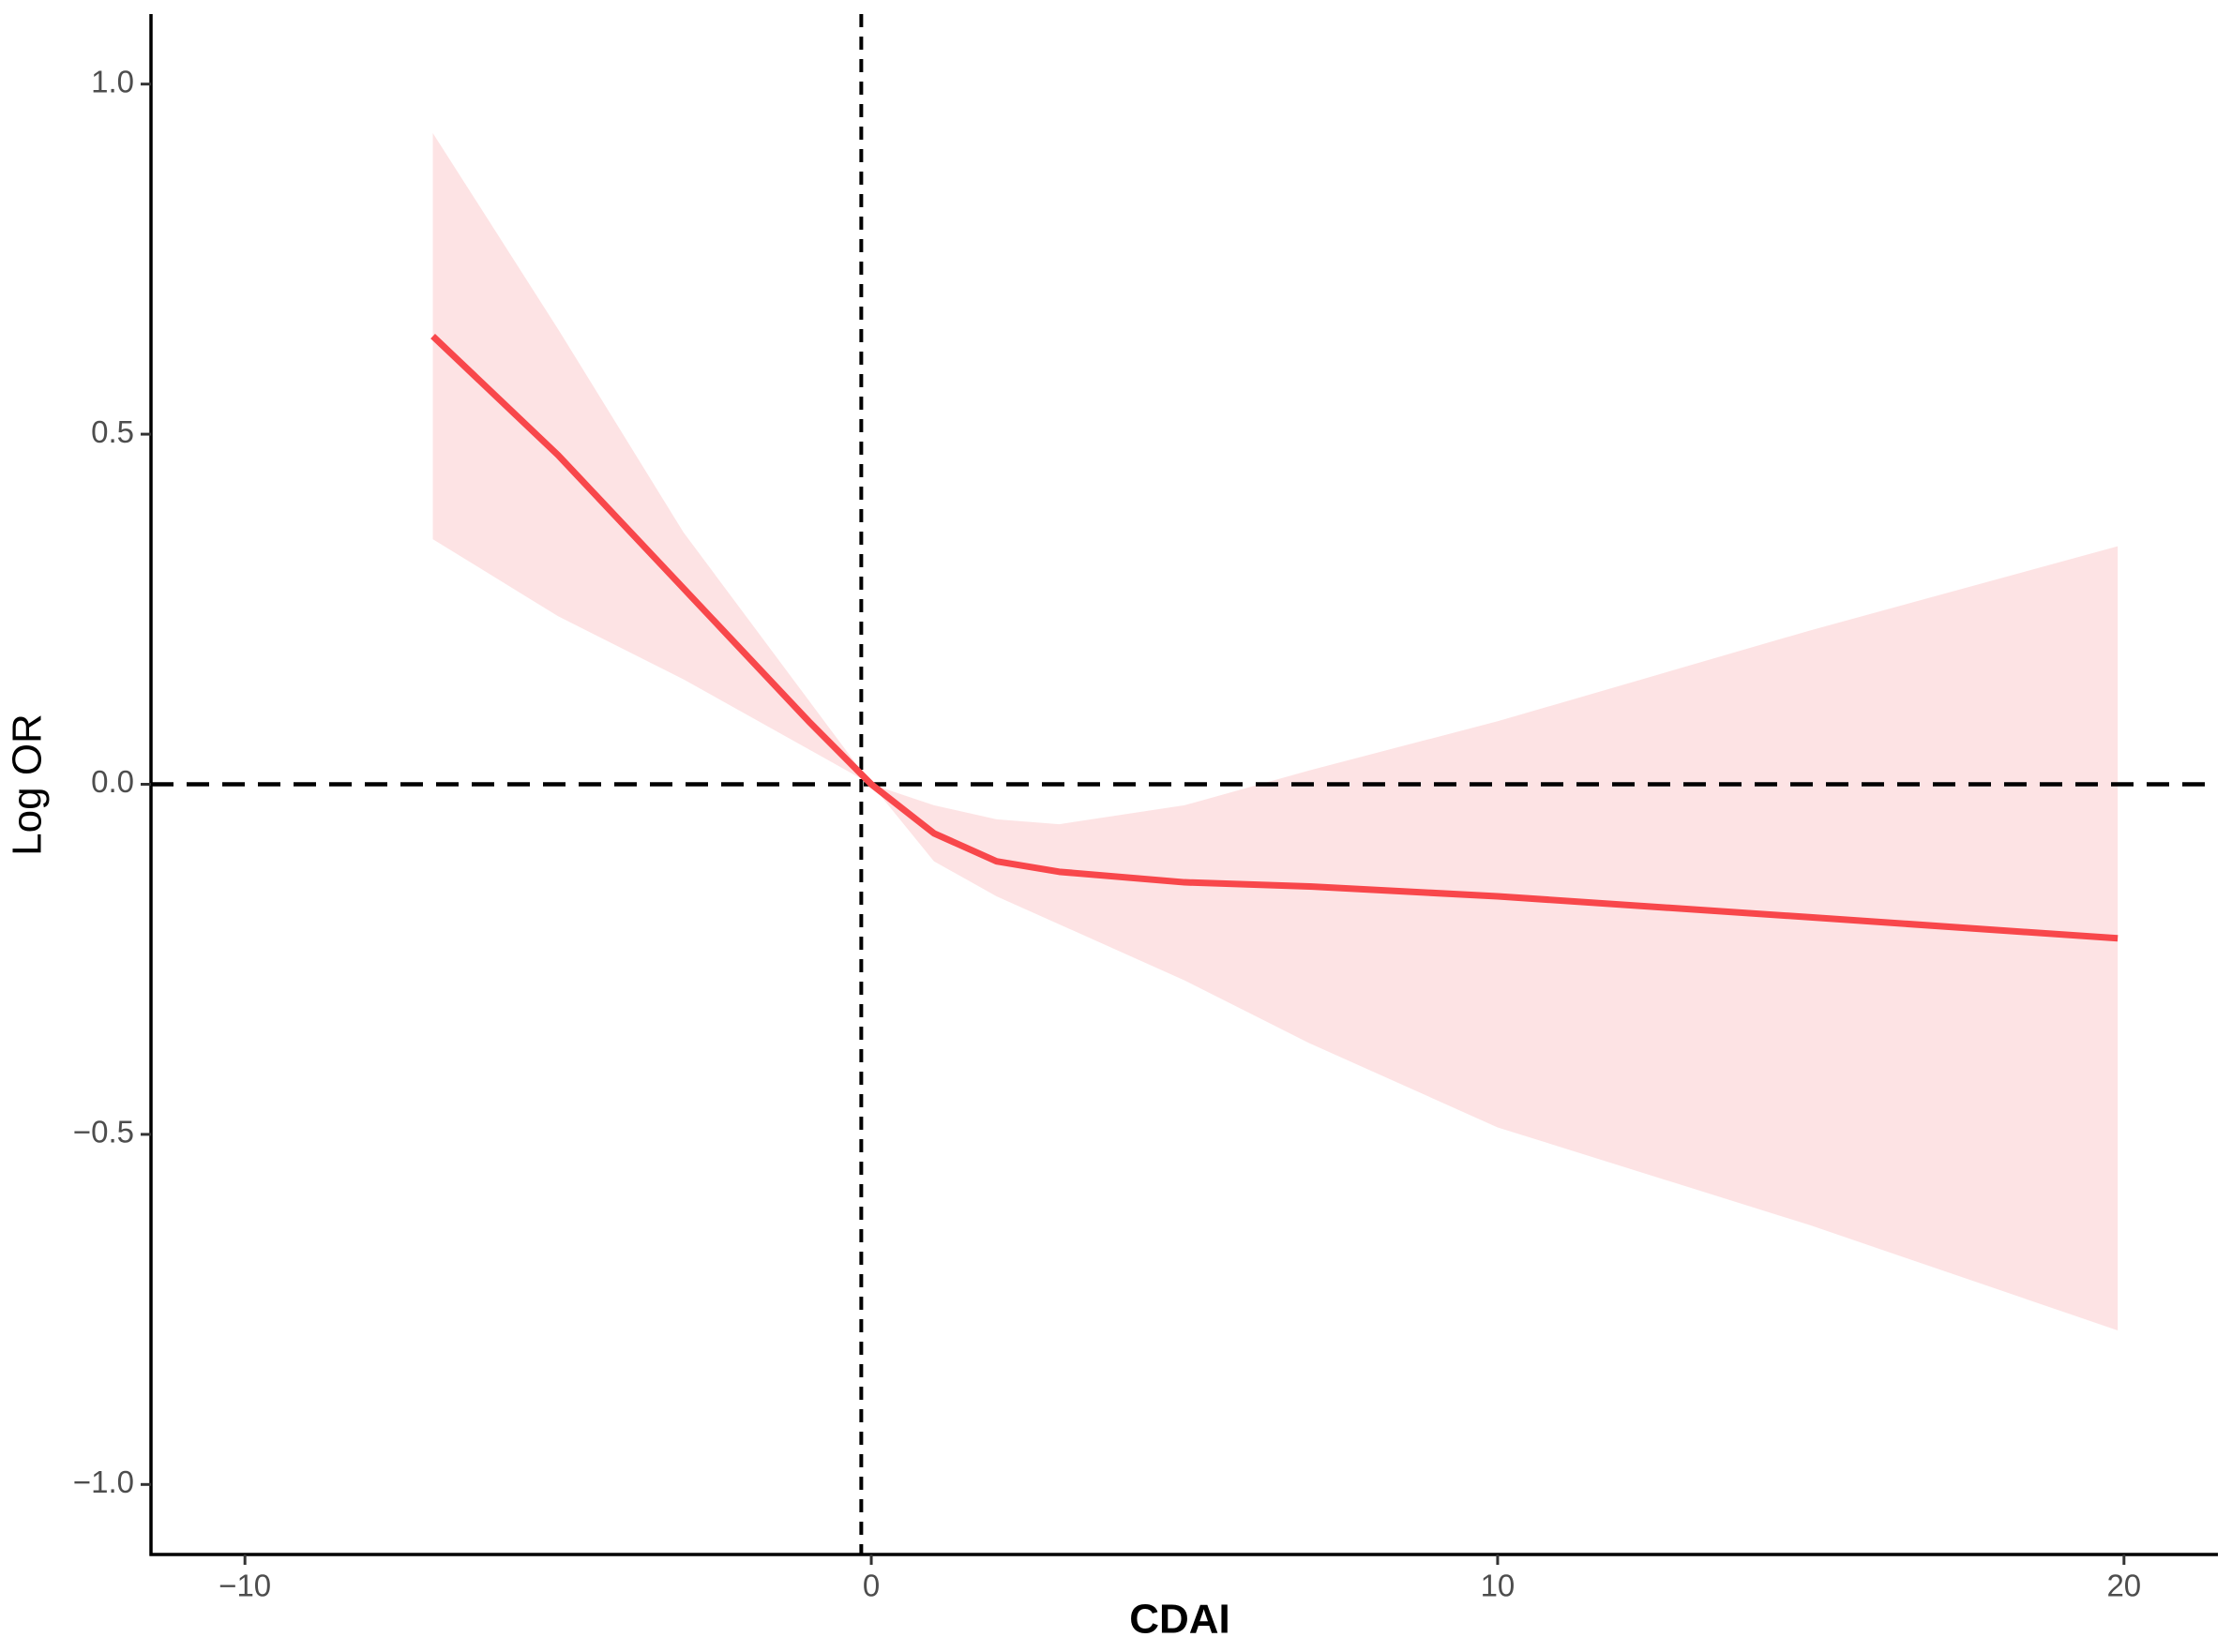 This screenshot has height=1652, width=2232. Describe the element at coordinates (871, 1586) in the screenshot. I see `x-tick-label: 0` at that location.